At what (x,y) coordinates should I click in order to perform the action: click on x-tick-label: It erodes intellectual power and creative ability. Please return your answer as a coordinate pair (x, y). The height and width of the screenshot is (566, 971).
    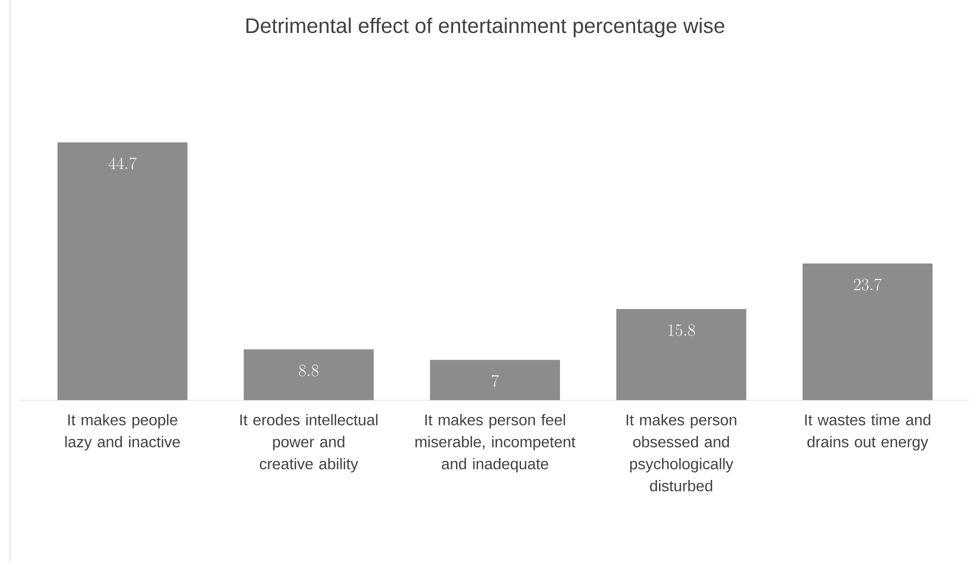
    Looking at the image, I should click on (309, 443).